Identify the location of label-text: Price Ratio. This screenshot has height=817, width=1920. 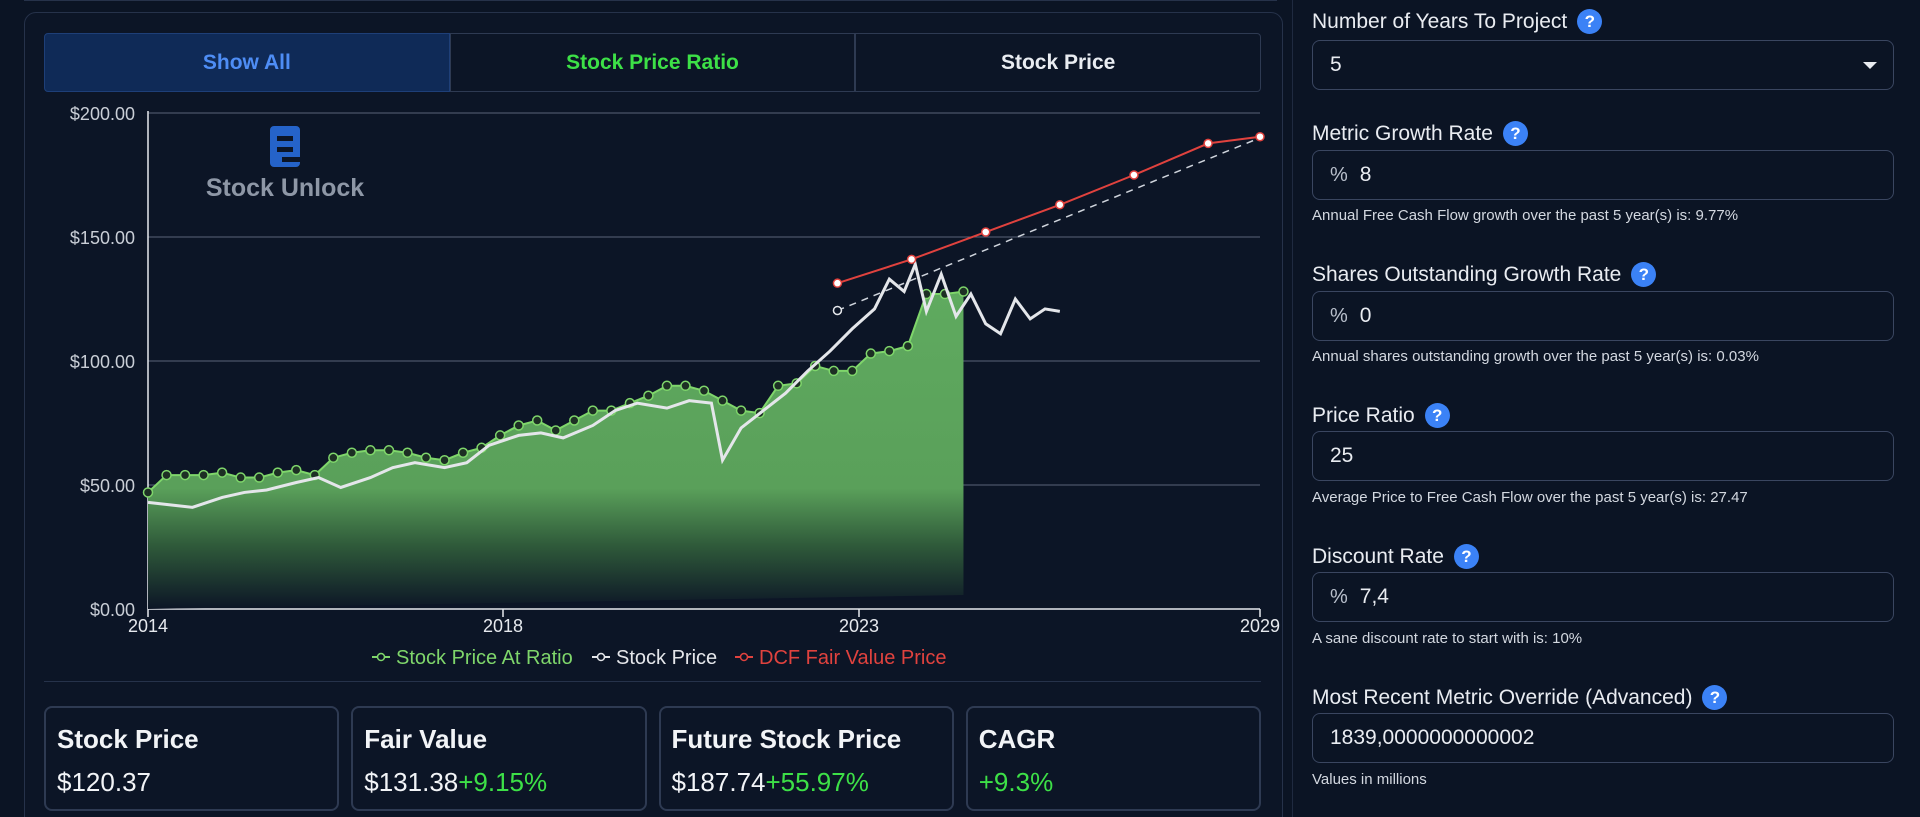
(1363, 415).